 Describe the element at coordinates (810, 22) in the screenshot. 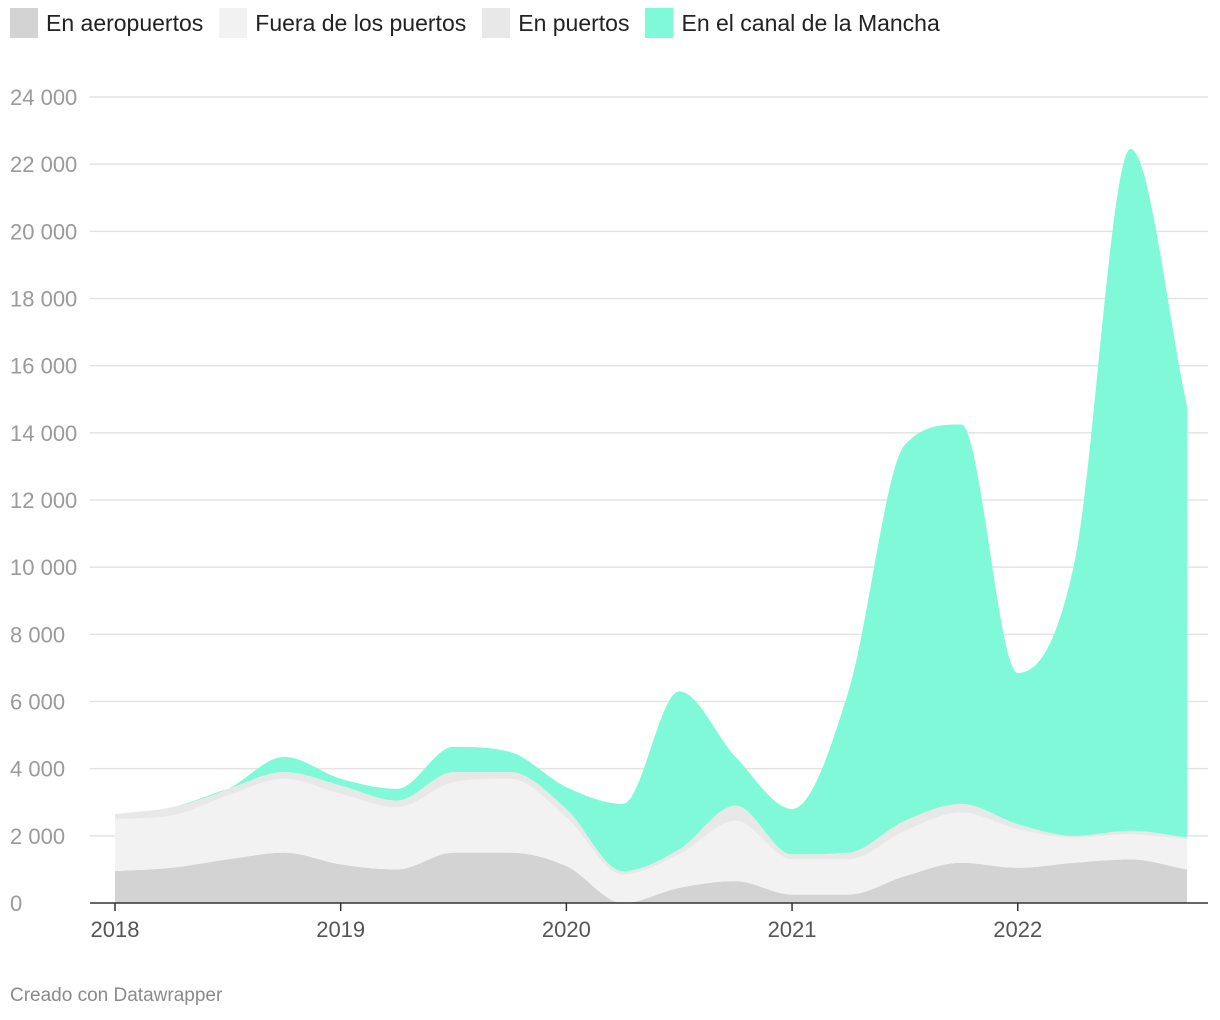

I see `legend-label: En el canal de la Mancha` at that location.